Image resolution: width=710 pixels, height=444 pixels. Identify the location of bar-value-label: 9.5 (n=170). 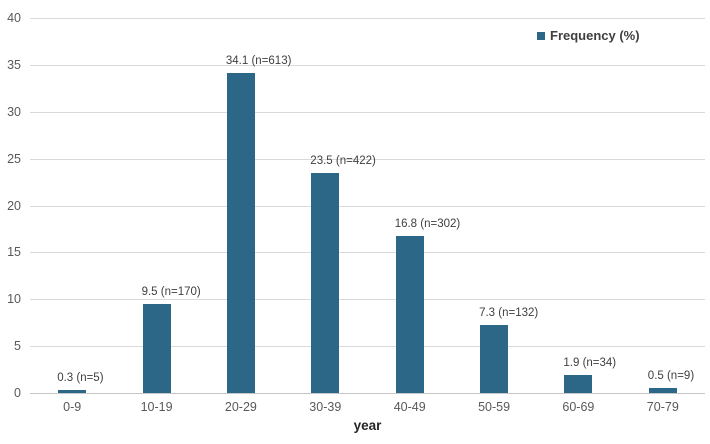
(171, 291).